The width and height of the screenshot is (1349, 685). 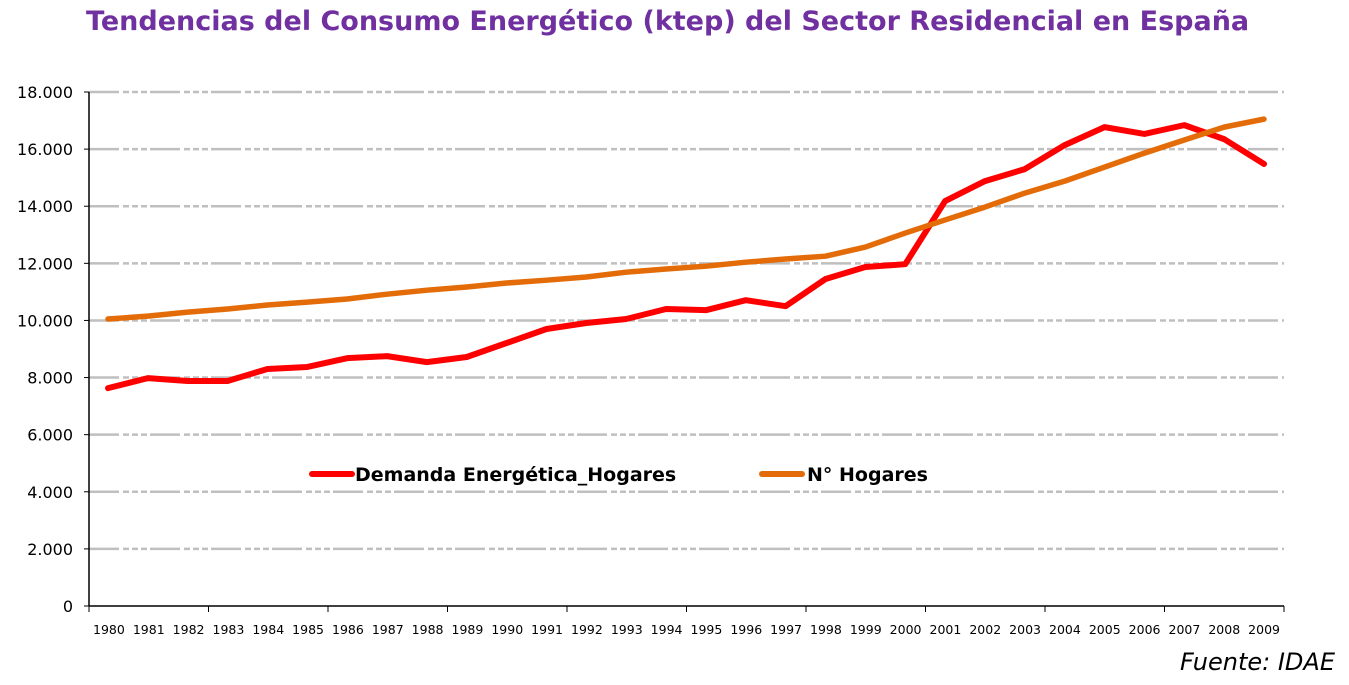 What do you see at coordinates (428, 629) in the screenshot?
I see `x-tick-label: 1988` at bounding box center [428, 629].